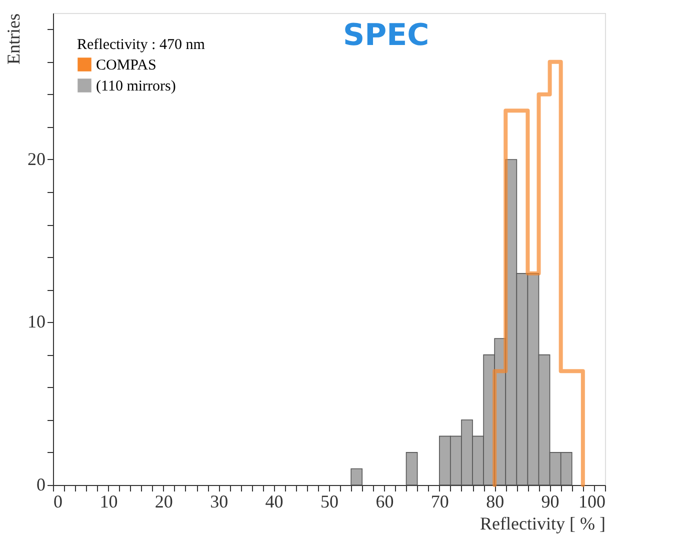 The image size is (693, 554). Describe the element at coordinates (14, 39) in the screenshot. I see `y-axis-title: Entries` at that location.